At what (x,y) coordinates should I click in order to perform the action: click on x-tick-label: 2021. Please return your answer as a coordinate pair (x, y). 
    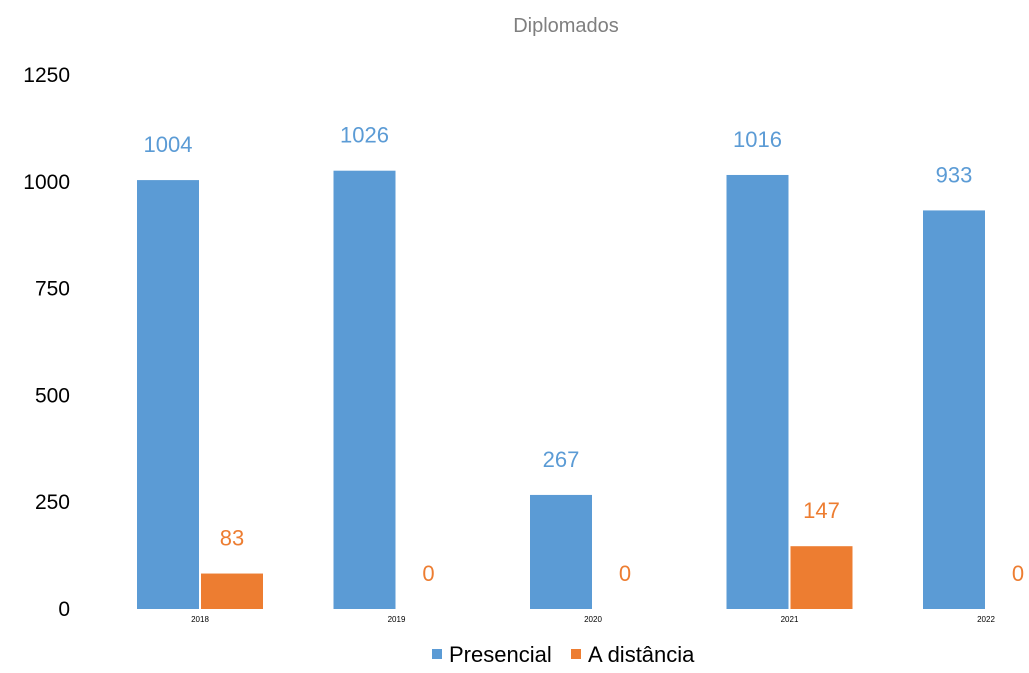
    Looking at the image, I should click on (790, 619).